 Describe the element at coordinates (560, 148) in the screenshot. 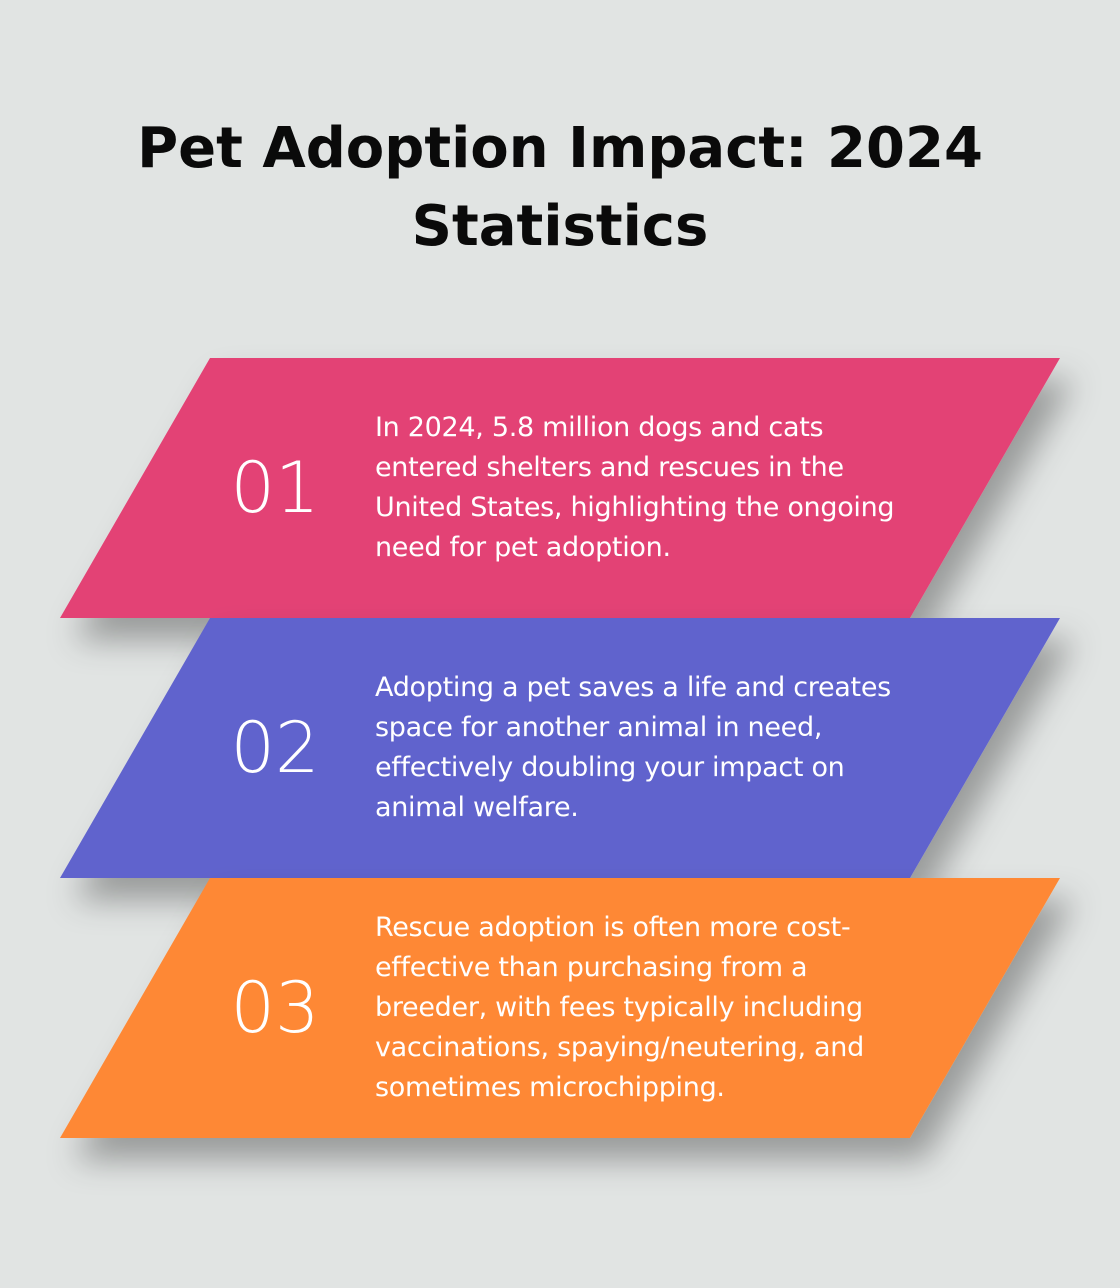

I see `page-title-line-1: Pet Adoption Impact: 2024` at that location.